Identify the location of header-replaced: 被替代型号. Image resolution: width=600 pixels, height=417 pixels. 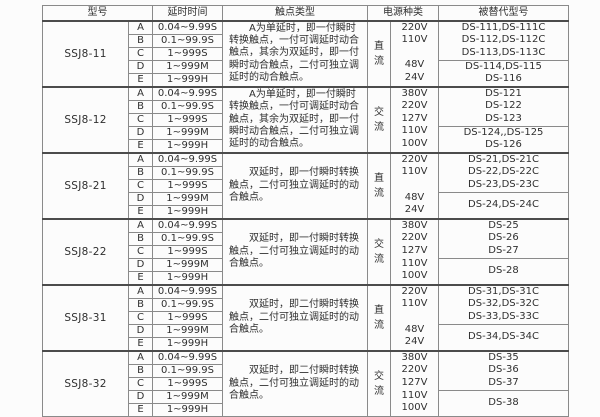
(503, 13).